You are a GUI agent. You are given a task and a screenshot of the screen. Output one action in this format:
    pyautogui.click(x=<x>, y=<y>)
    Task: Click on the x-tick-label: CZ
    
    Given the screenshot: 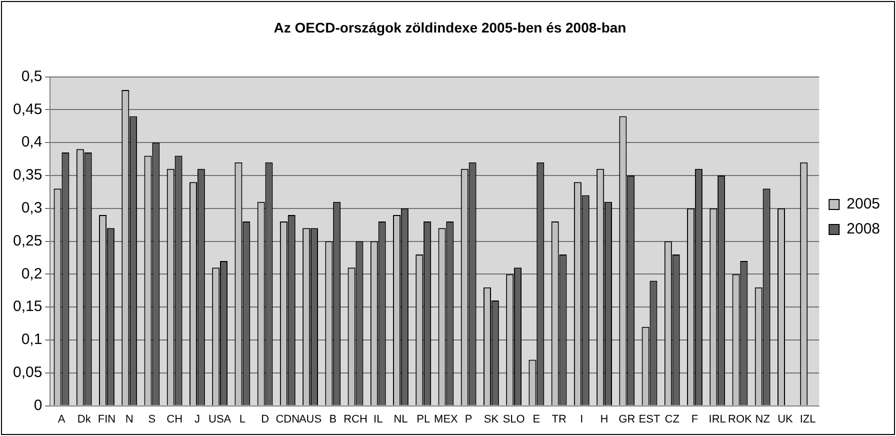 What is the action you would take?
    pyautogui.click(x=672, y=419)
    